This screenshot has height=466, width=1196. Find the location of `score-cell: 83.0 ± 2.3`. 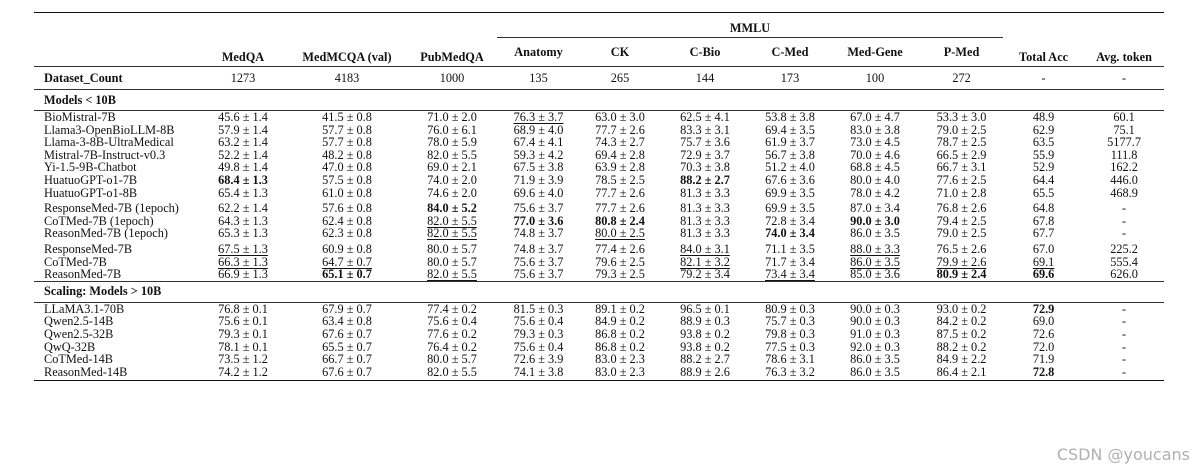

score-cell: 83.0 ± 2.3 is located at coordinates (620, 359).